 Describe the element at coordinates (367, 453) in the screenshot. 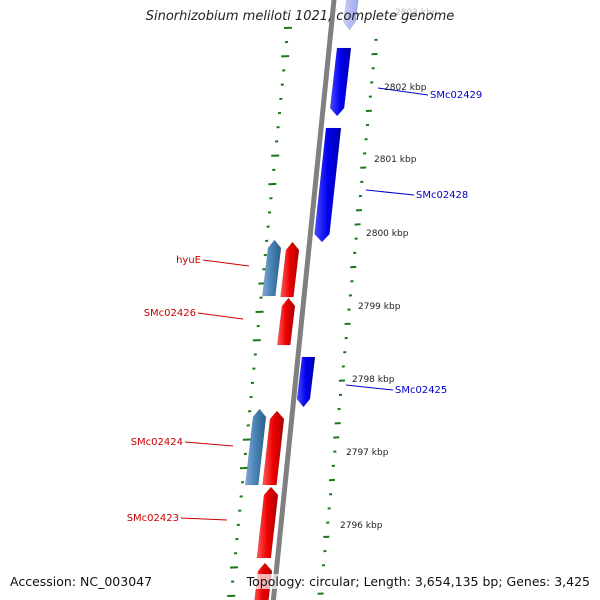

I see `scale-label: 2797 kbp` at that location.